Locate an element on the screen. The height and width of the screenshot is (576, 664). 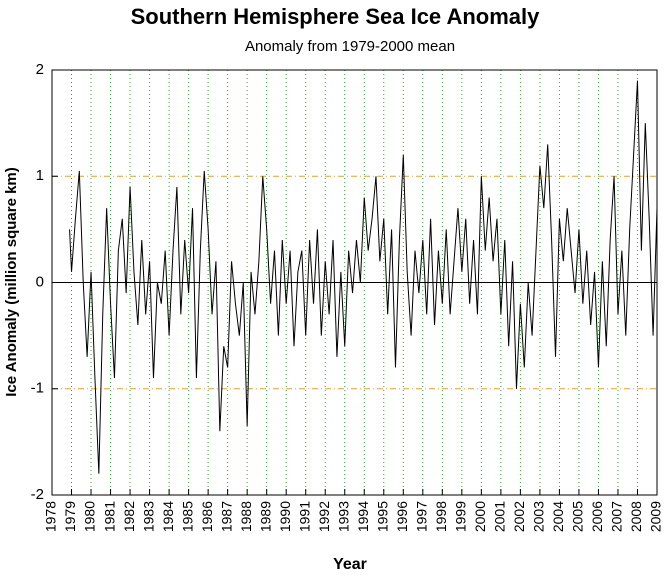
x-tick-label: 1986 is located at coordinates (207, 516).